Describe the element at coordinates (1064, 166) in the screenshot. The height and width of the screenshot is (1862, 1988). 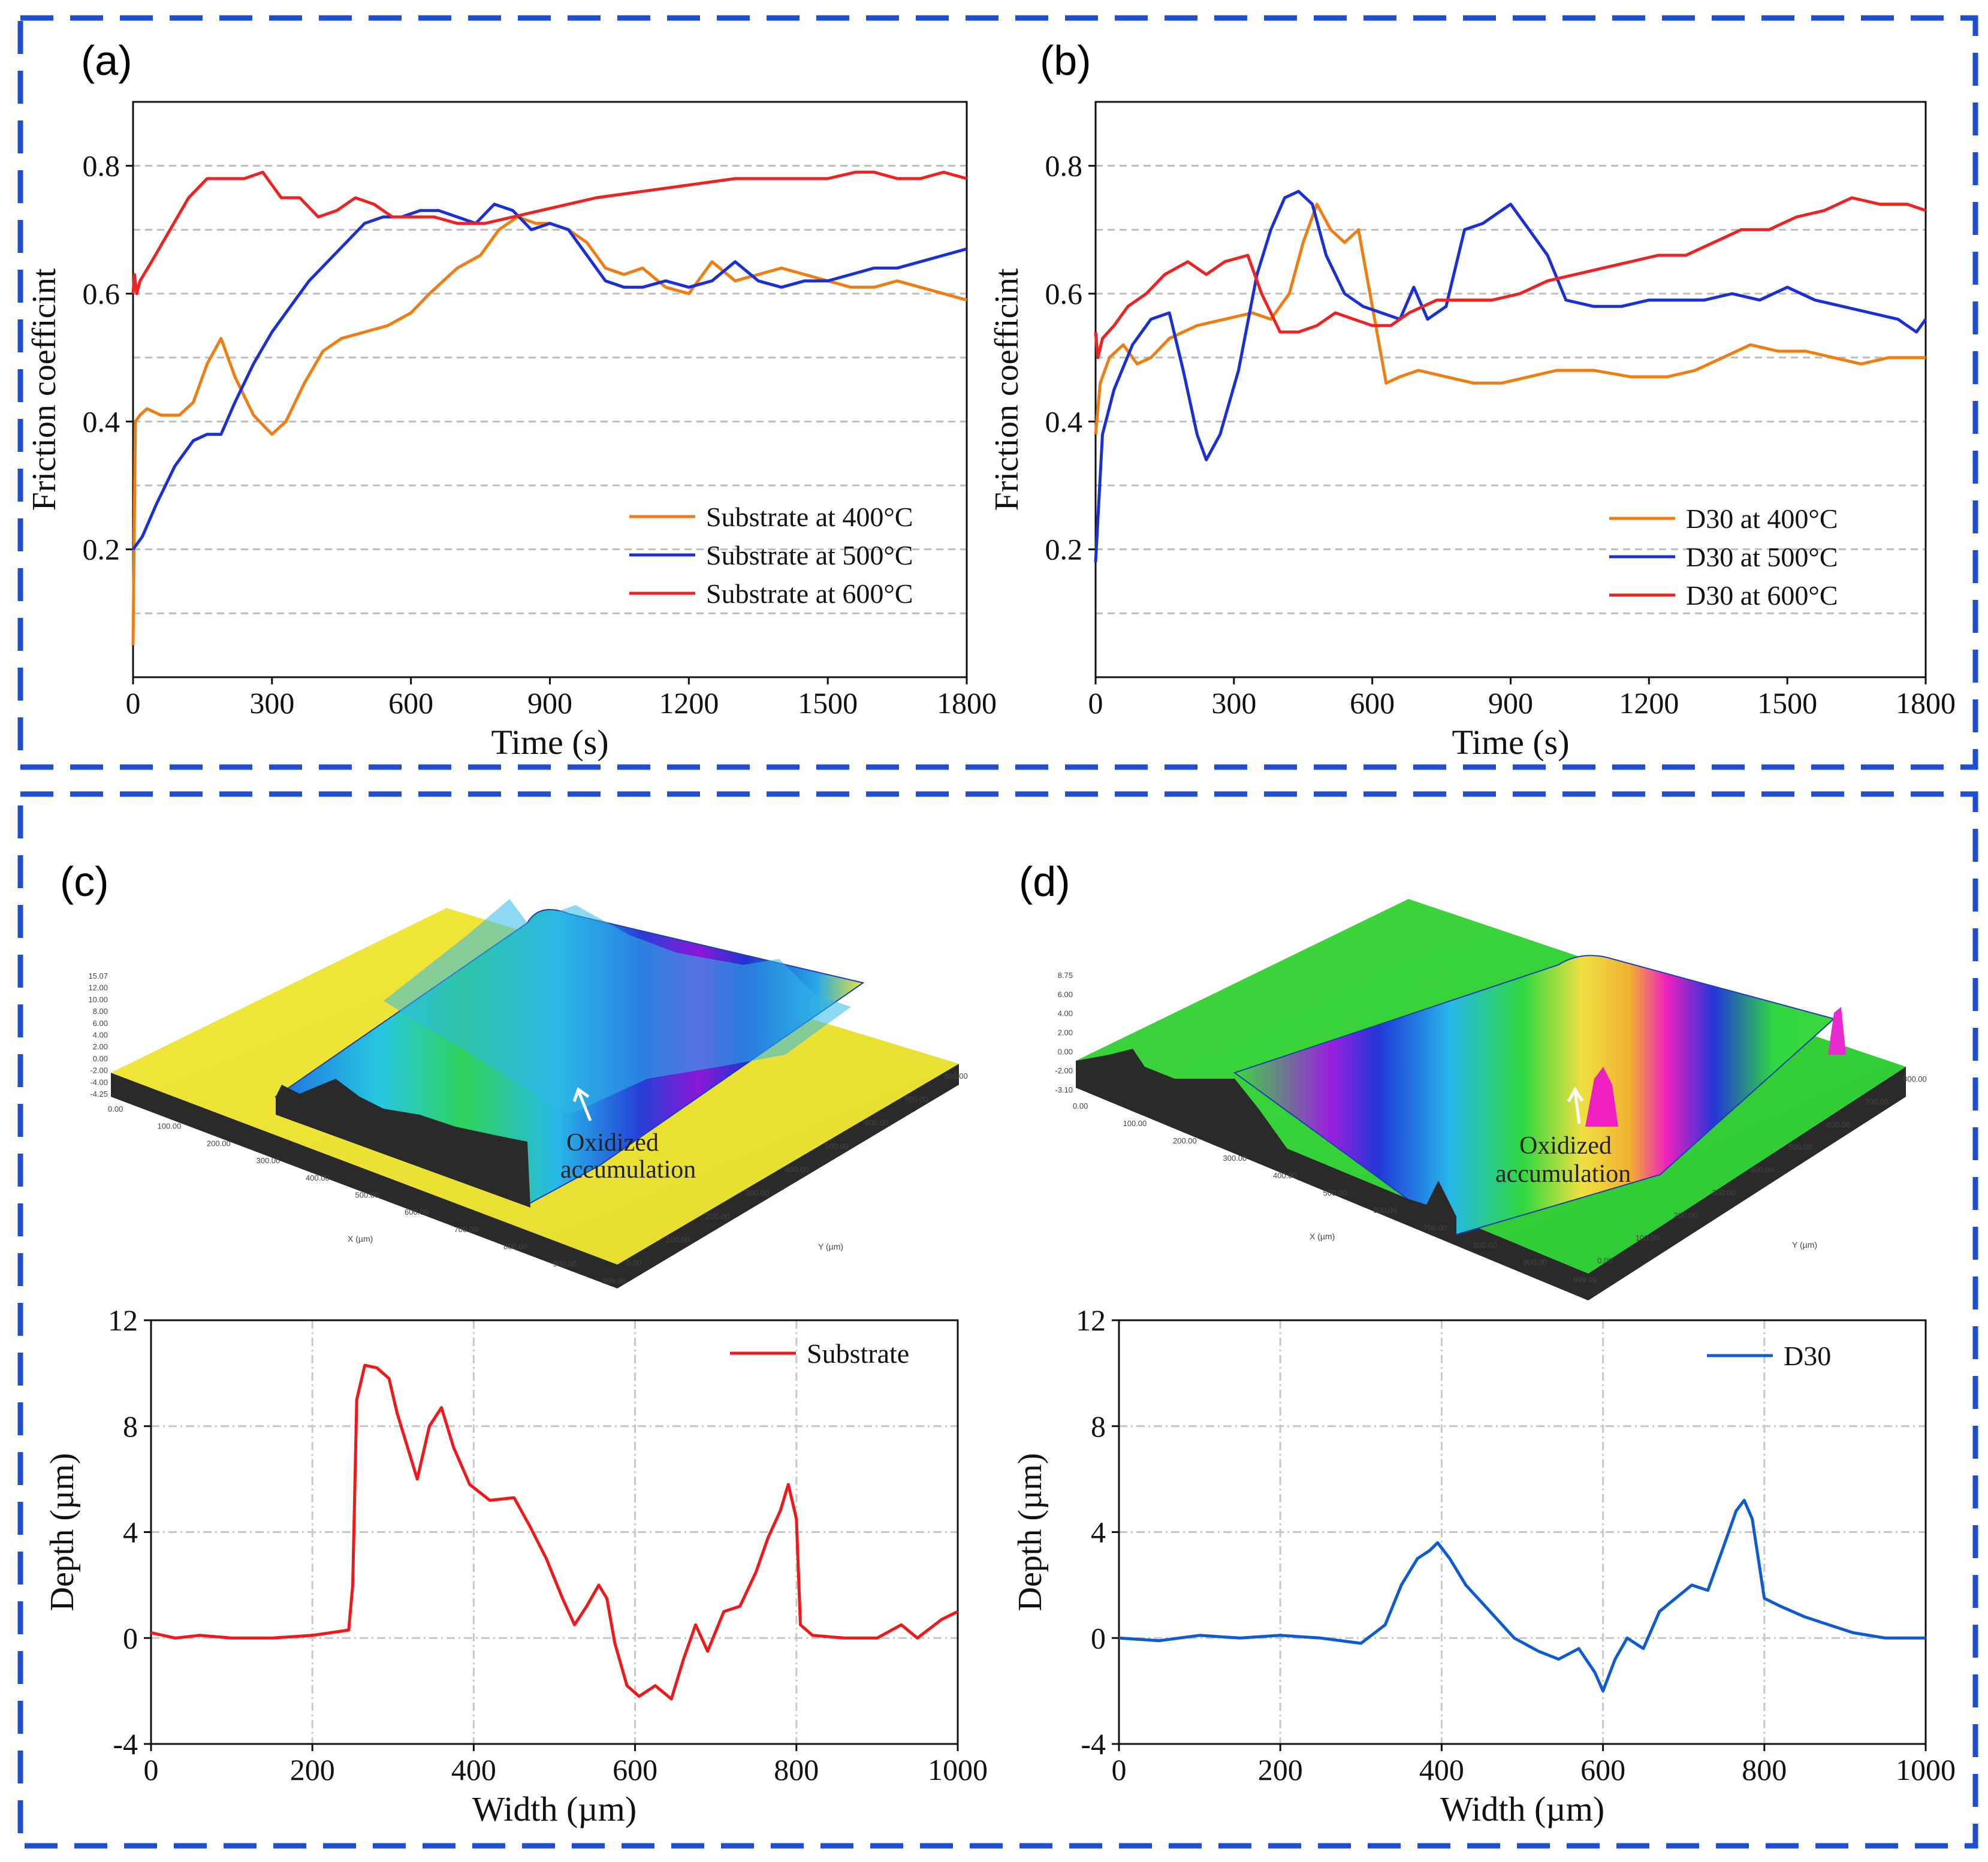
I see `chart-b-ytick-label: 0.8` at that location.